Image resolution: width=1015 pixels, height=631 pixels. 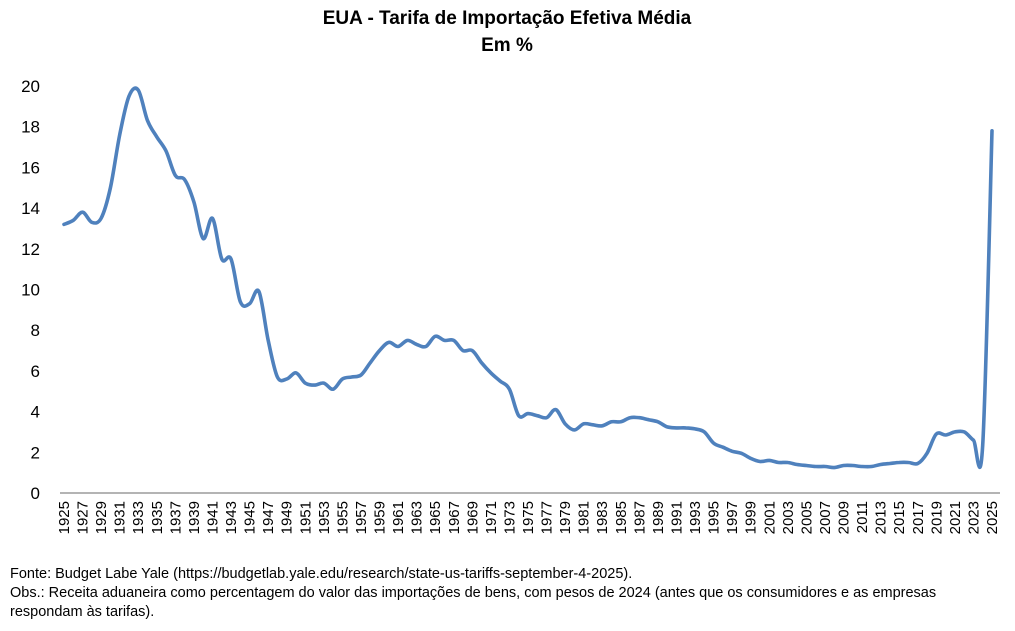 What do you see at coordinates (101, 517) in the screenshot?
I see `x-tick-label: 1929` at bounding box center [101, 517].